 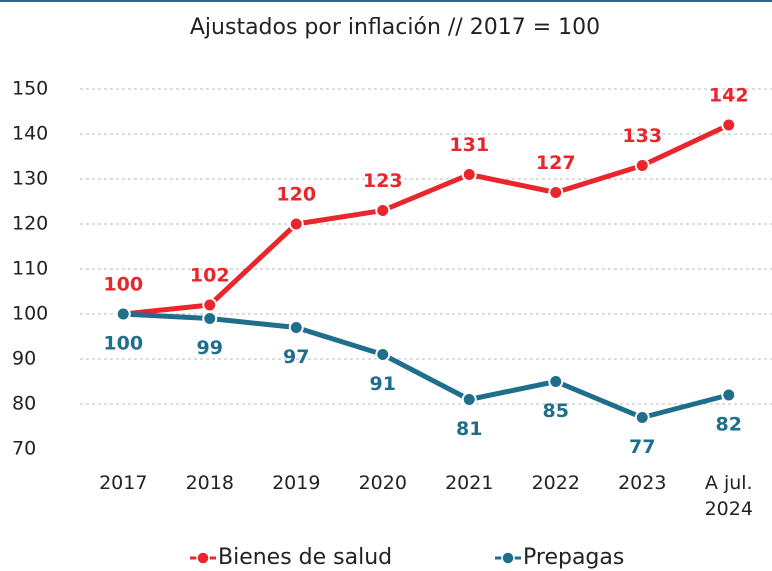 What do you see at coordinates (30, 314) in the screenshot?
I see `y-tick-label: 100` at bounding box center [30, 314].